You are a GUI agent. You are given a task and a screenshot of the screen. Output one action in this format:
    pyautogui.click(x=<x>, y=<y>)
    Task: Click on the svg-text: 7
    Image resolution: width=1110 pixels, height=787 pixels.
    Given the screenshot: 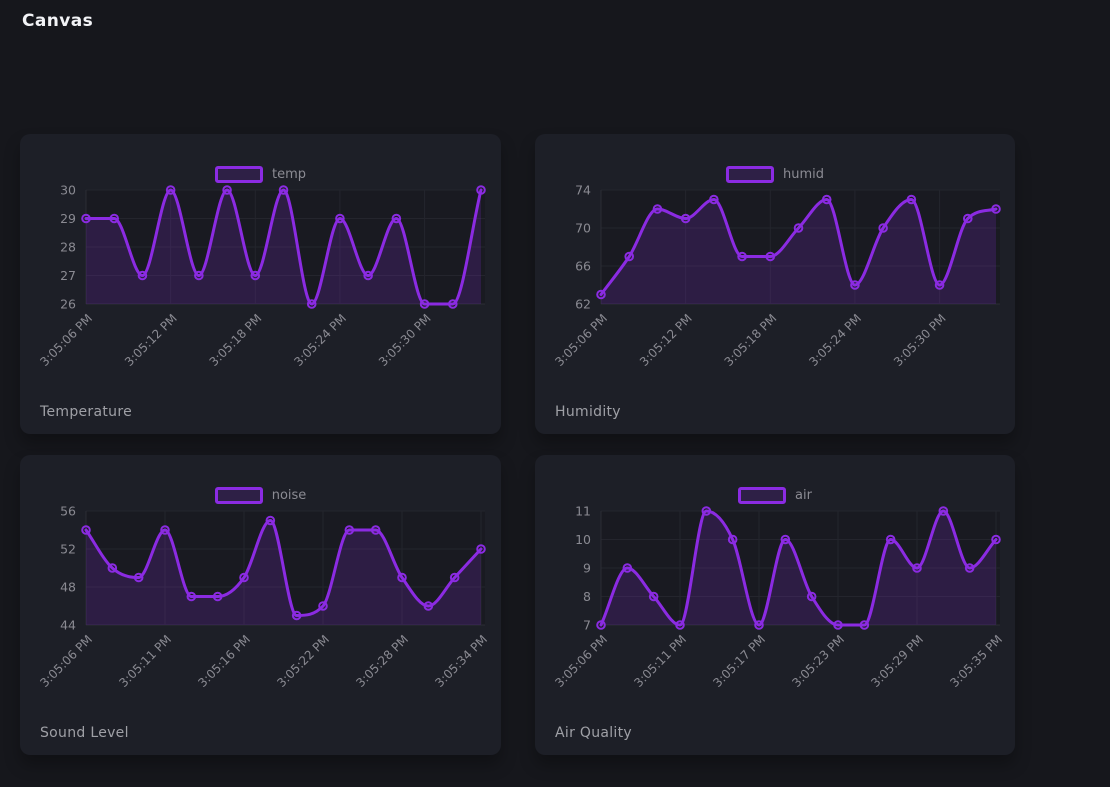 What is the action you would take?
    pyautogui.click(x=587, y=625)
    